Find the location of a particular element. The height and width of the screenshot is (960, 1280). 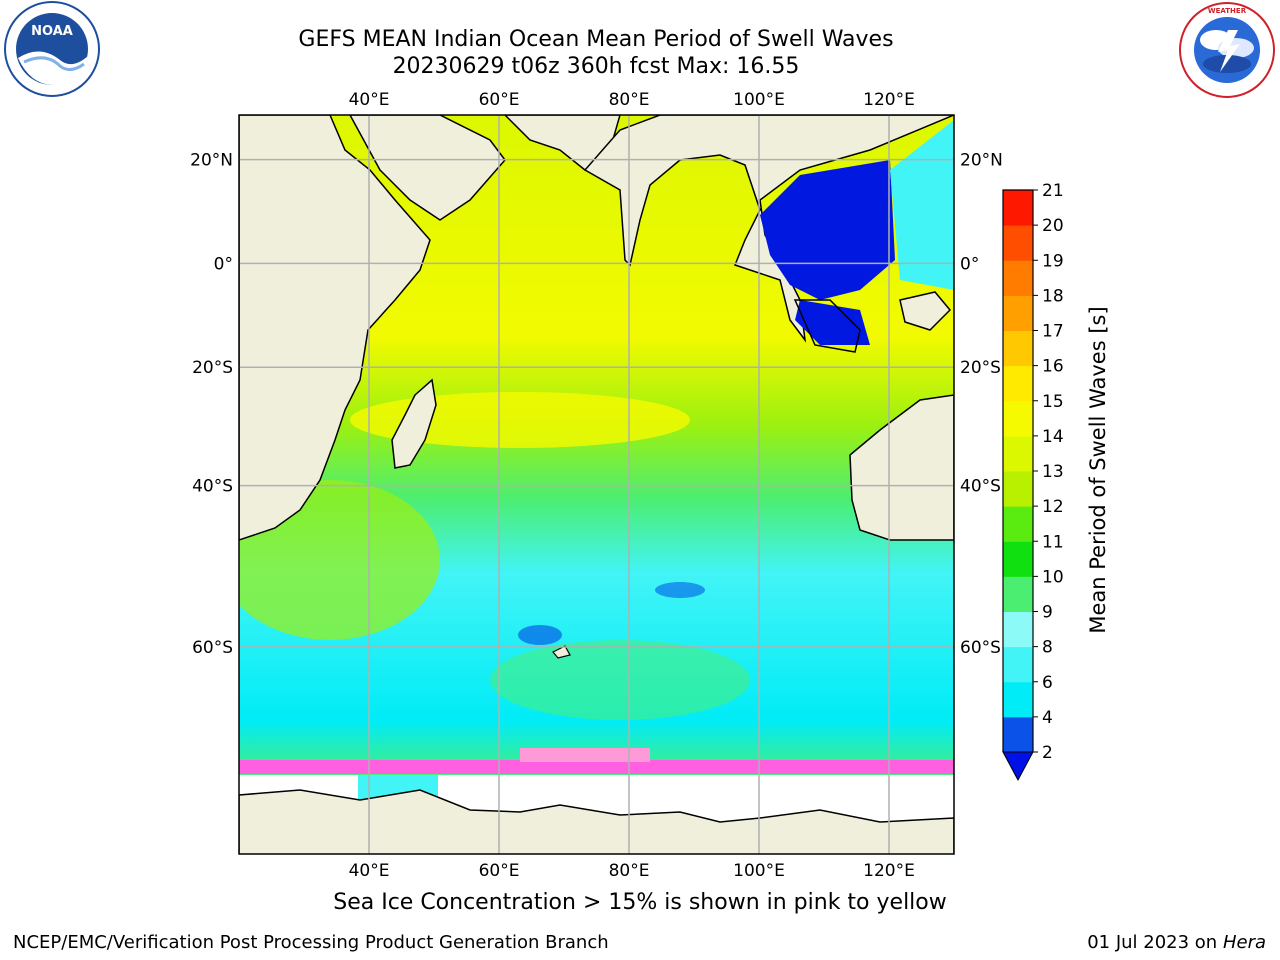

colorbar-tick-label: 18 is located at coordinates (1053, 296).